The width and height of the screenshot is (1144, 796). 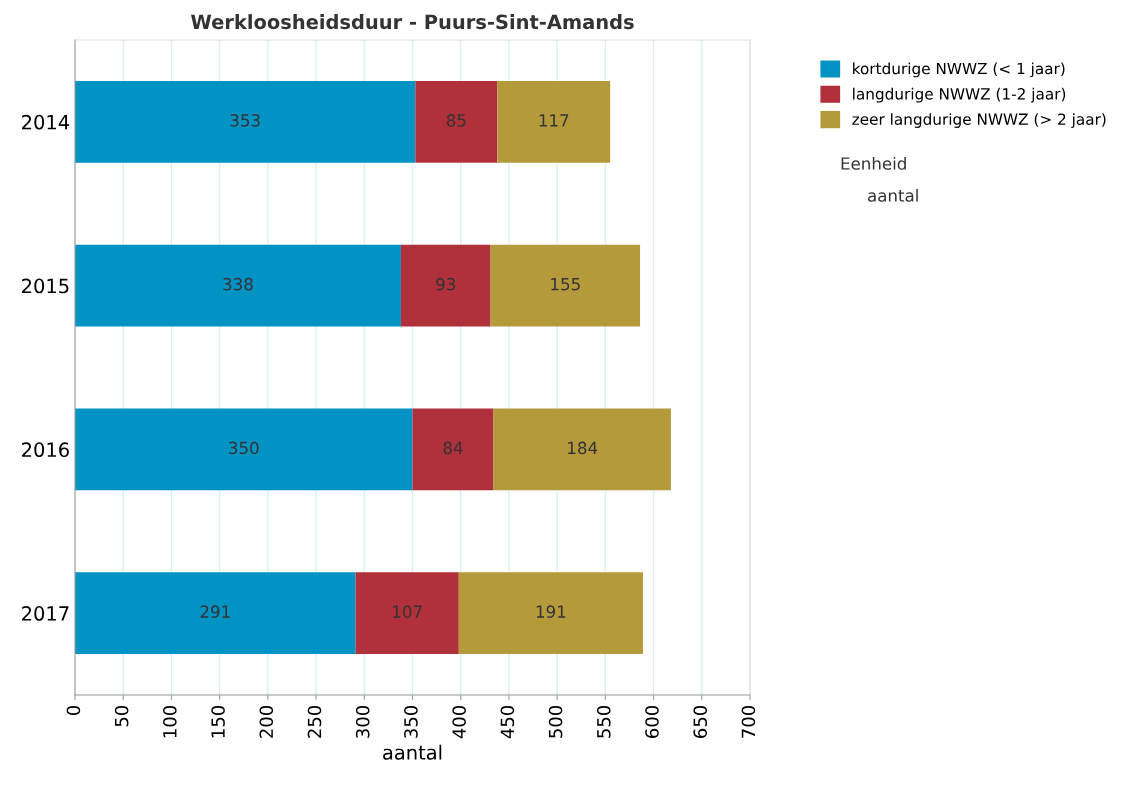 I want to click on legend-label: kortdurige NWWZ (< 1 jaar), so click(x=959, y=70).